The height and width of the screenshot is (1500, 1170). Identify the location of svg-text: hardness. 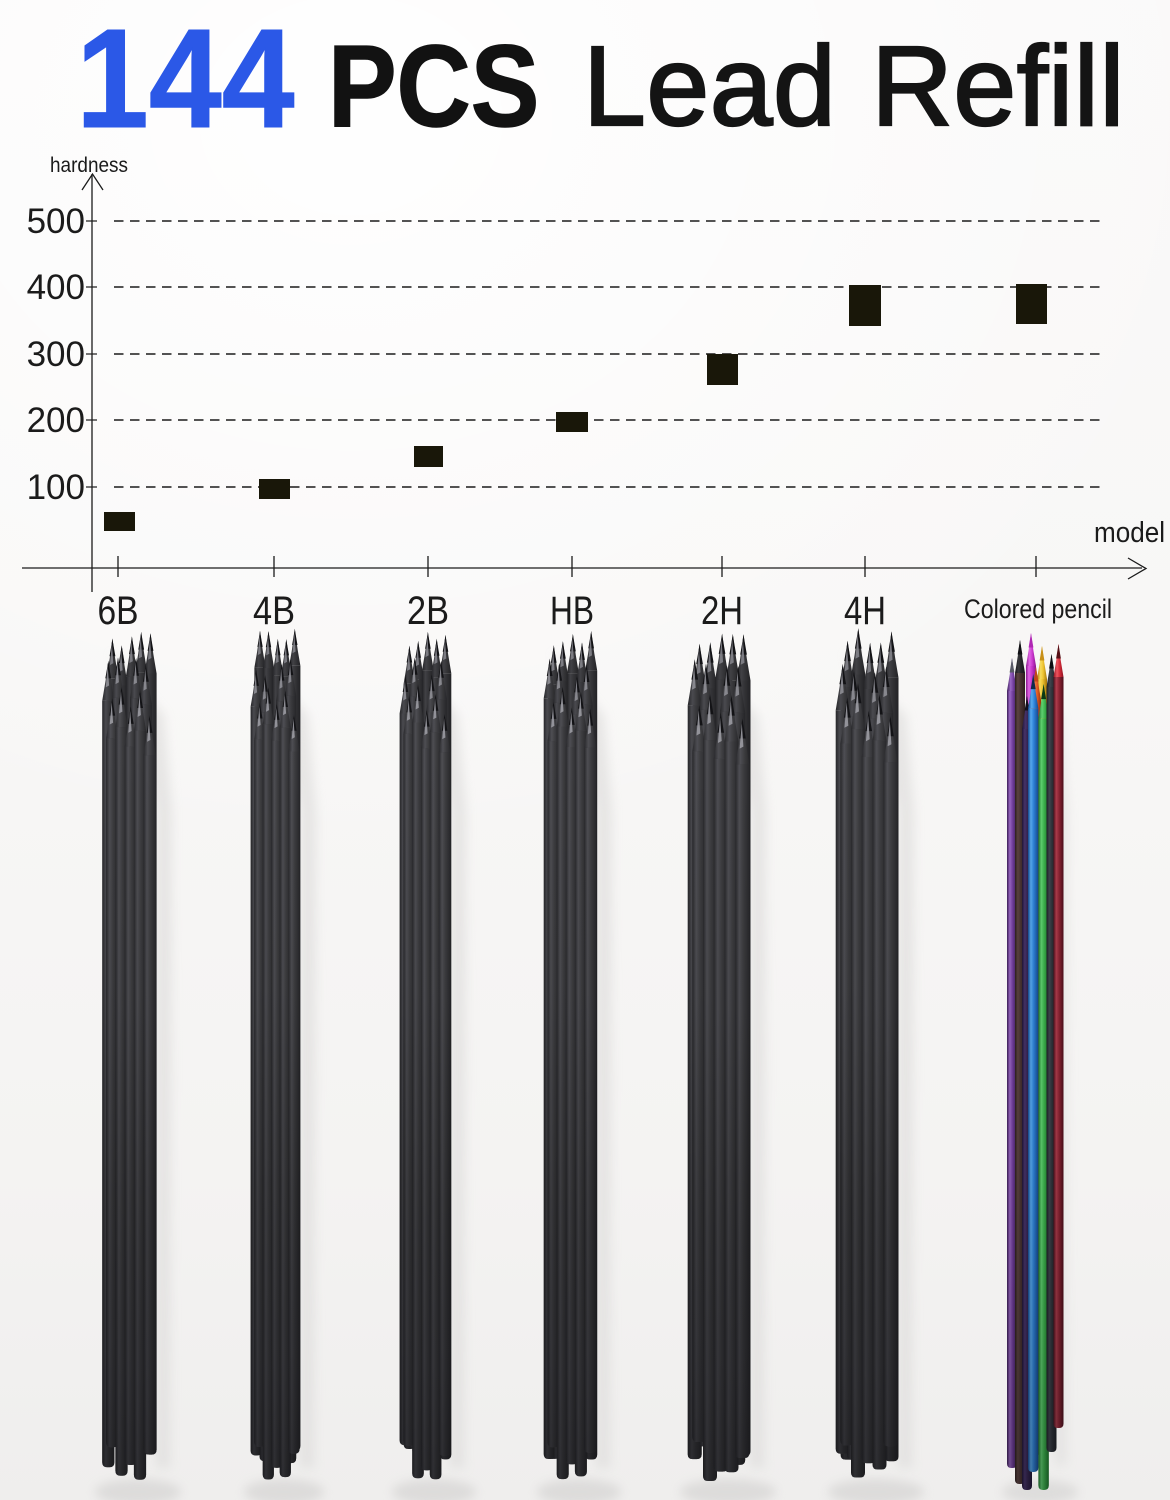
(89, 165).